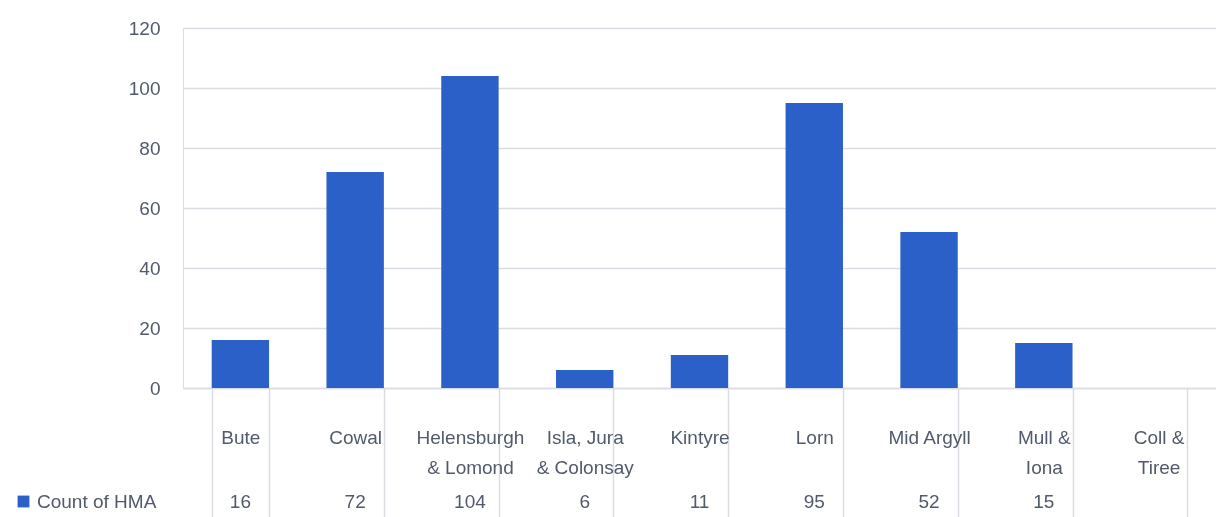 This screenshot has width=1216, height=517. What do you see at coordinates (814, 501) in the screenshot?
I see `data-label: 95` at bounding box center [814, 501].